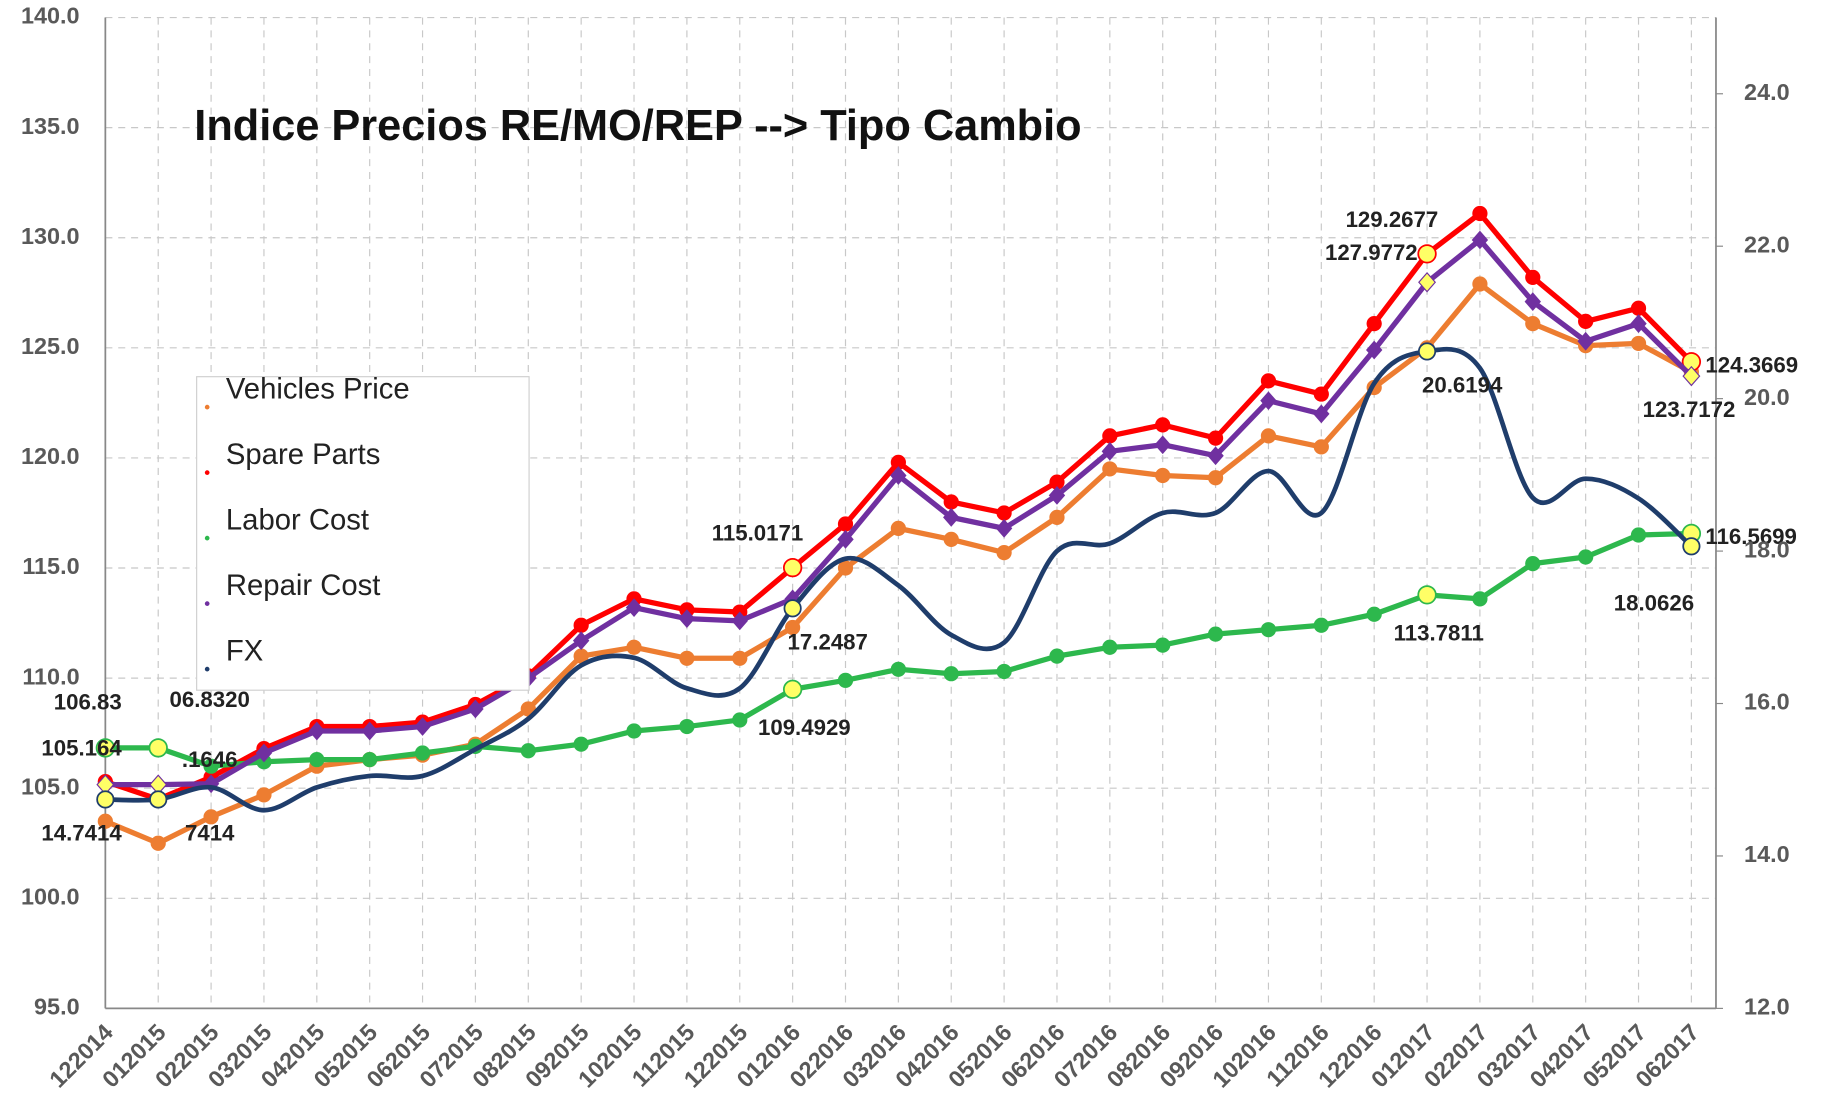 The width and height of the screenshot is (1826, 1109). Describe the element at coordinates (1392, 219) in the screenshot. I see `data-label: 129.2677` at that location.